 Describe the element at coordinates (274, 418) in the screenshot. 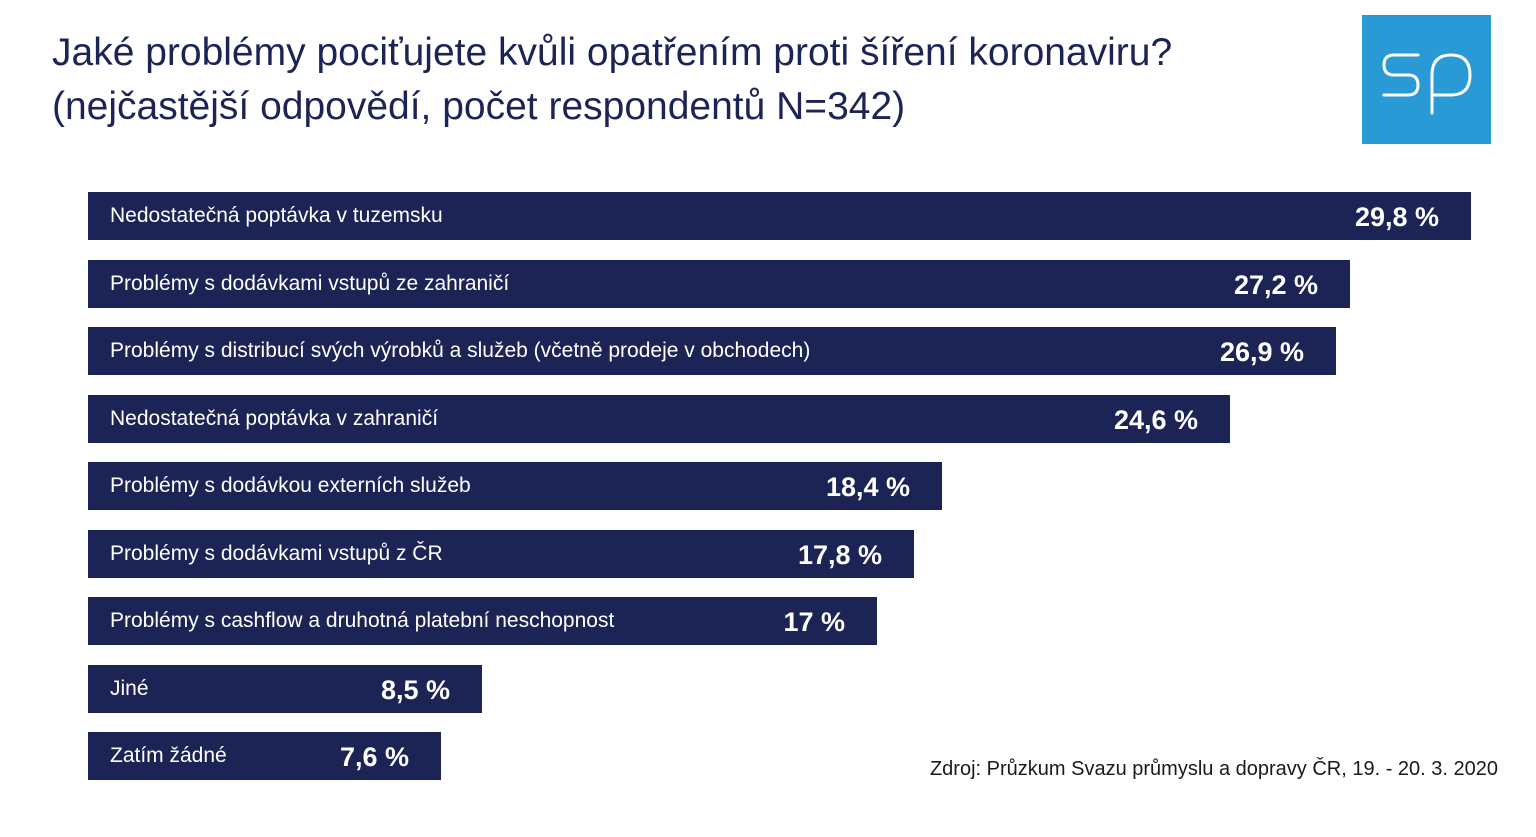

I see `bar-label: Nedostatečná poptávka v zahraničí` at that location.